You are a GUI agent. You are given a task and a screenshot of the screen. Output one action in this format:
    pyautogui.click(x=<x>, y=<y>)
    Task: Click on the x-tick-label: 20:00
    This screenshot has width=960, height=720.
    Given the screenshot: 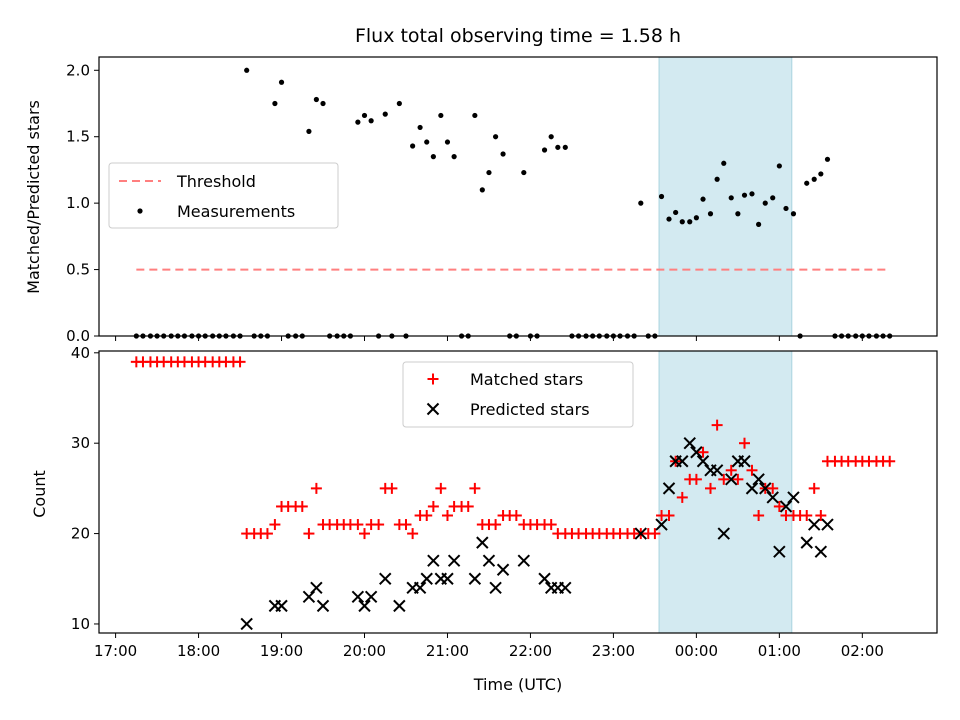 What is the action you would take?
    pyautogui.click(x=364, y=651)
    